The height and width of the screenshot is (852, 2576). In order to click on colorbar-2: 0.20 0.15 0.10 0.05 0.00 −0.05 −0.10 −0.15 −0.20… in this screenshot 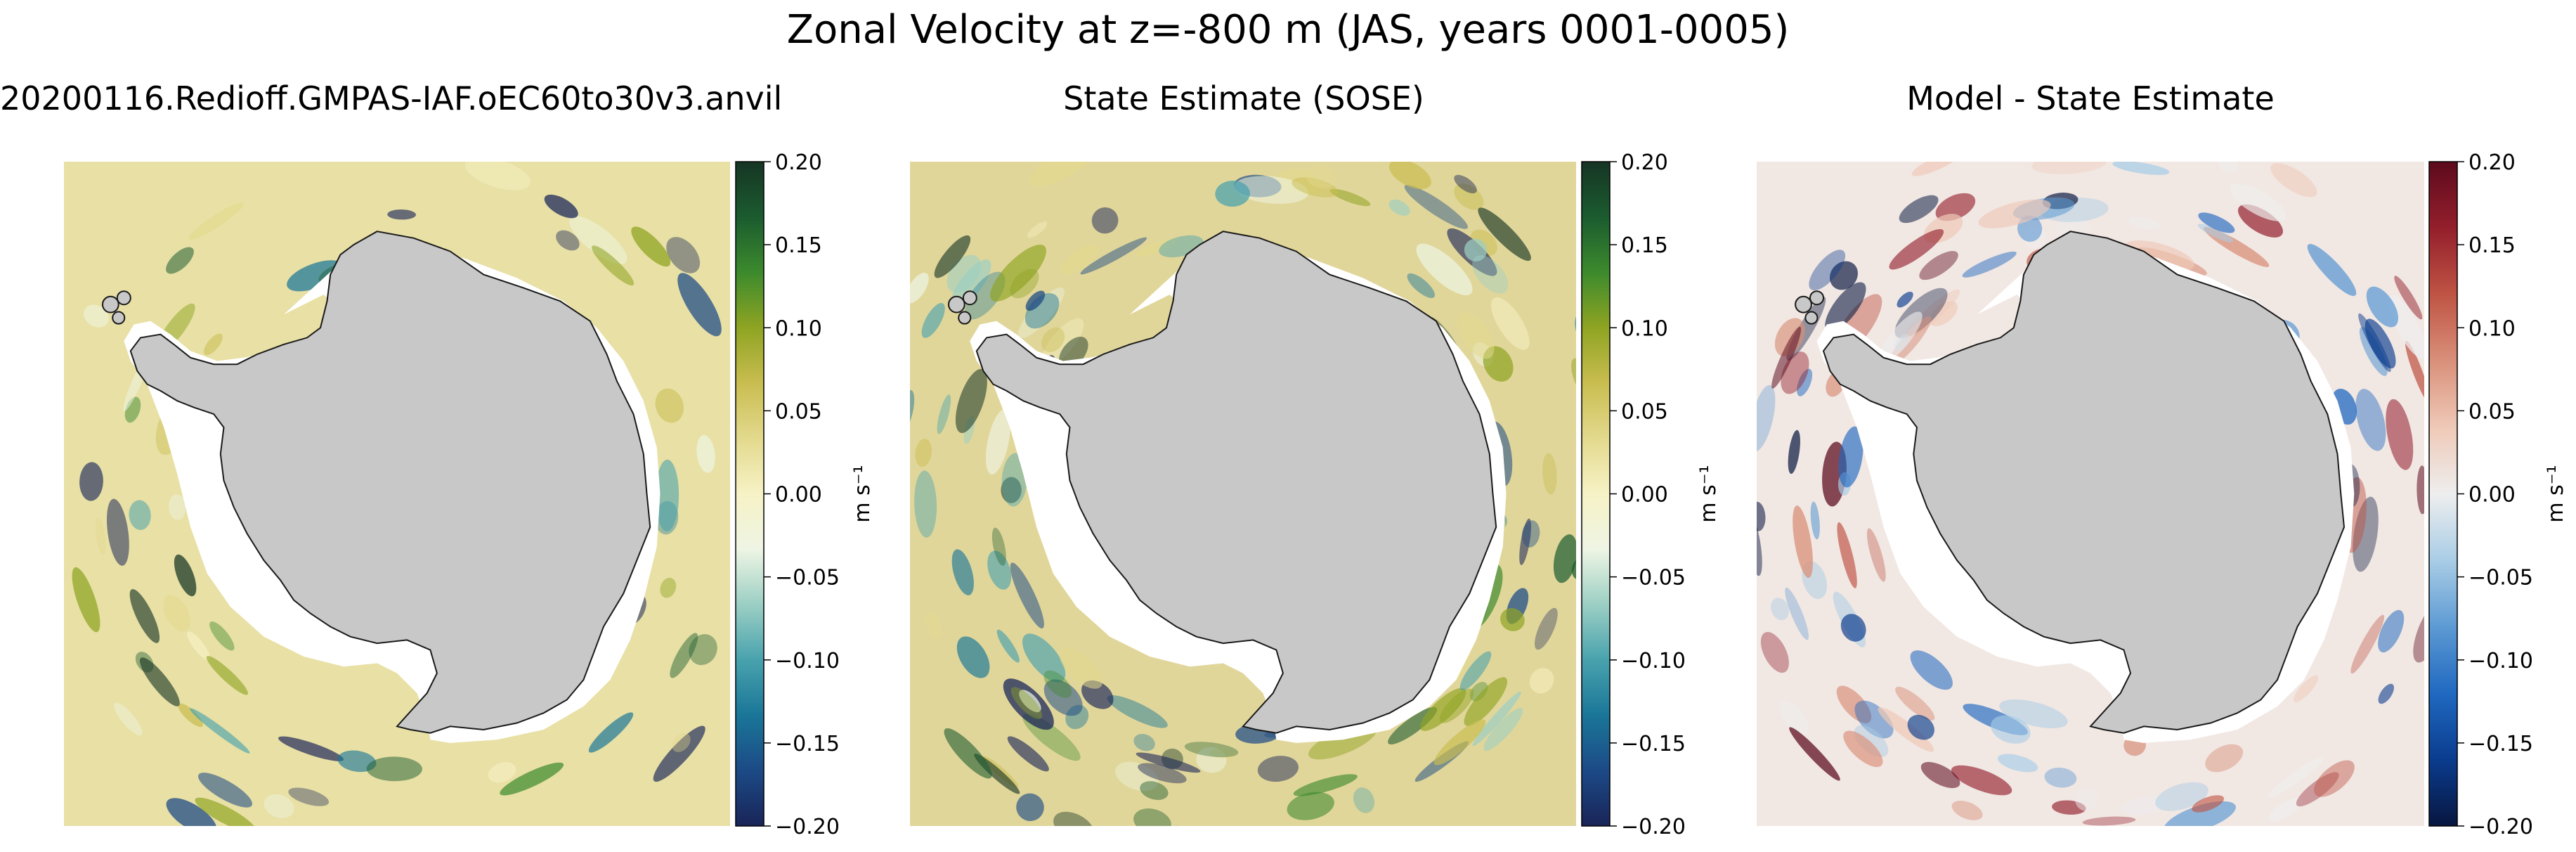, I will do `click(1651, 494)`.